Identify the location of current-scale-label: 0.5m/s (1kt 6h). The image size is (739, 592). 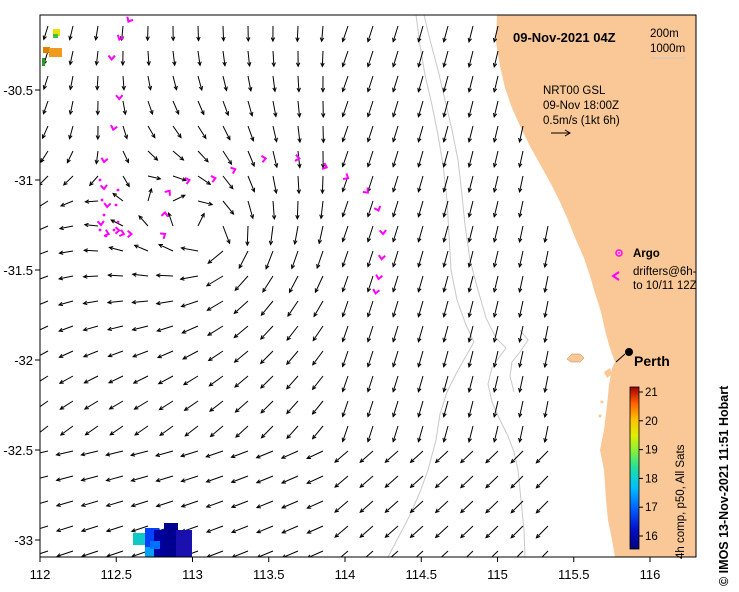
(581, 121).